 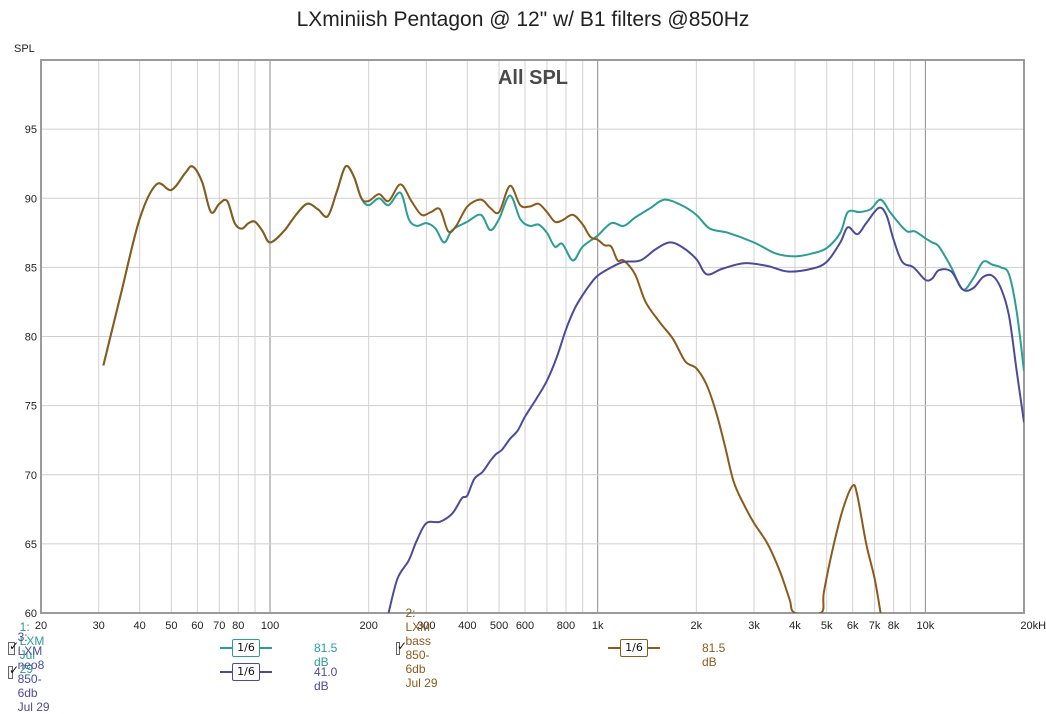 I want to click on x-tick-label: 100, so click(x=270, y=626).